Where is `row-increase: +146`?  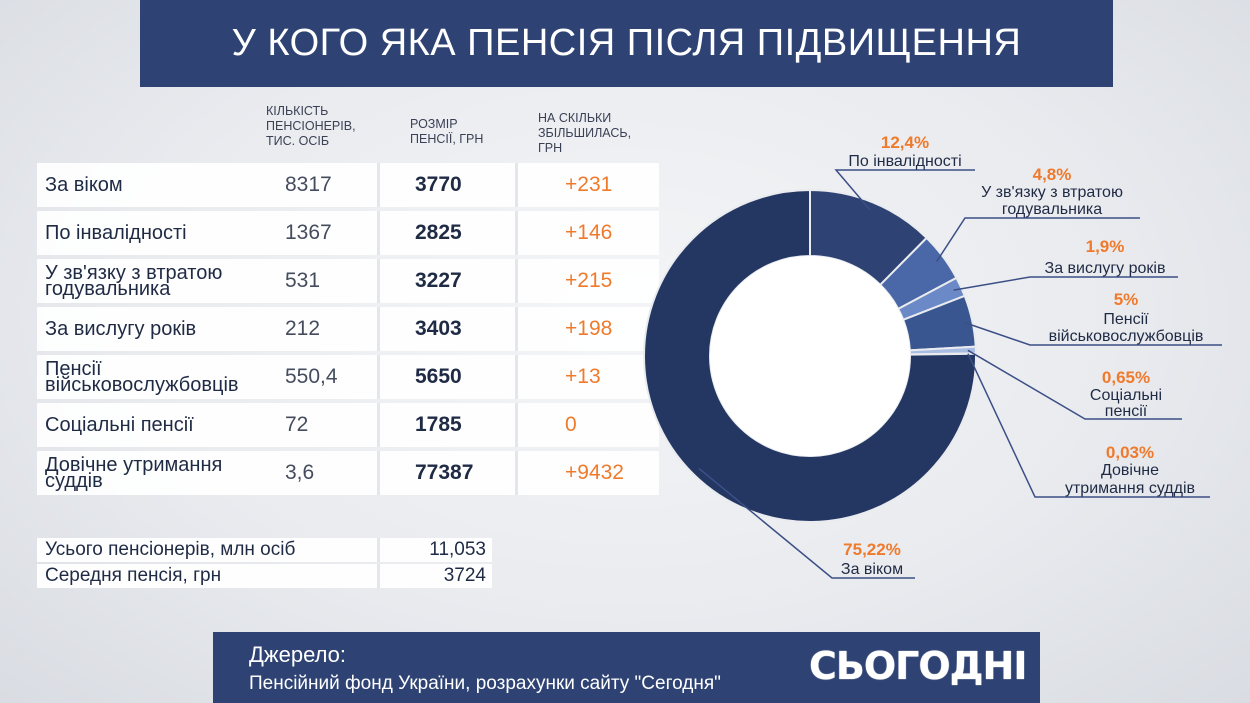 row-increase: +146 is located at coordinates (589, 232).